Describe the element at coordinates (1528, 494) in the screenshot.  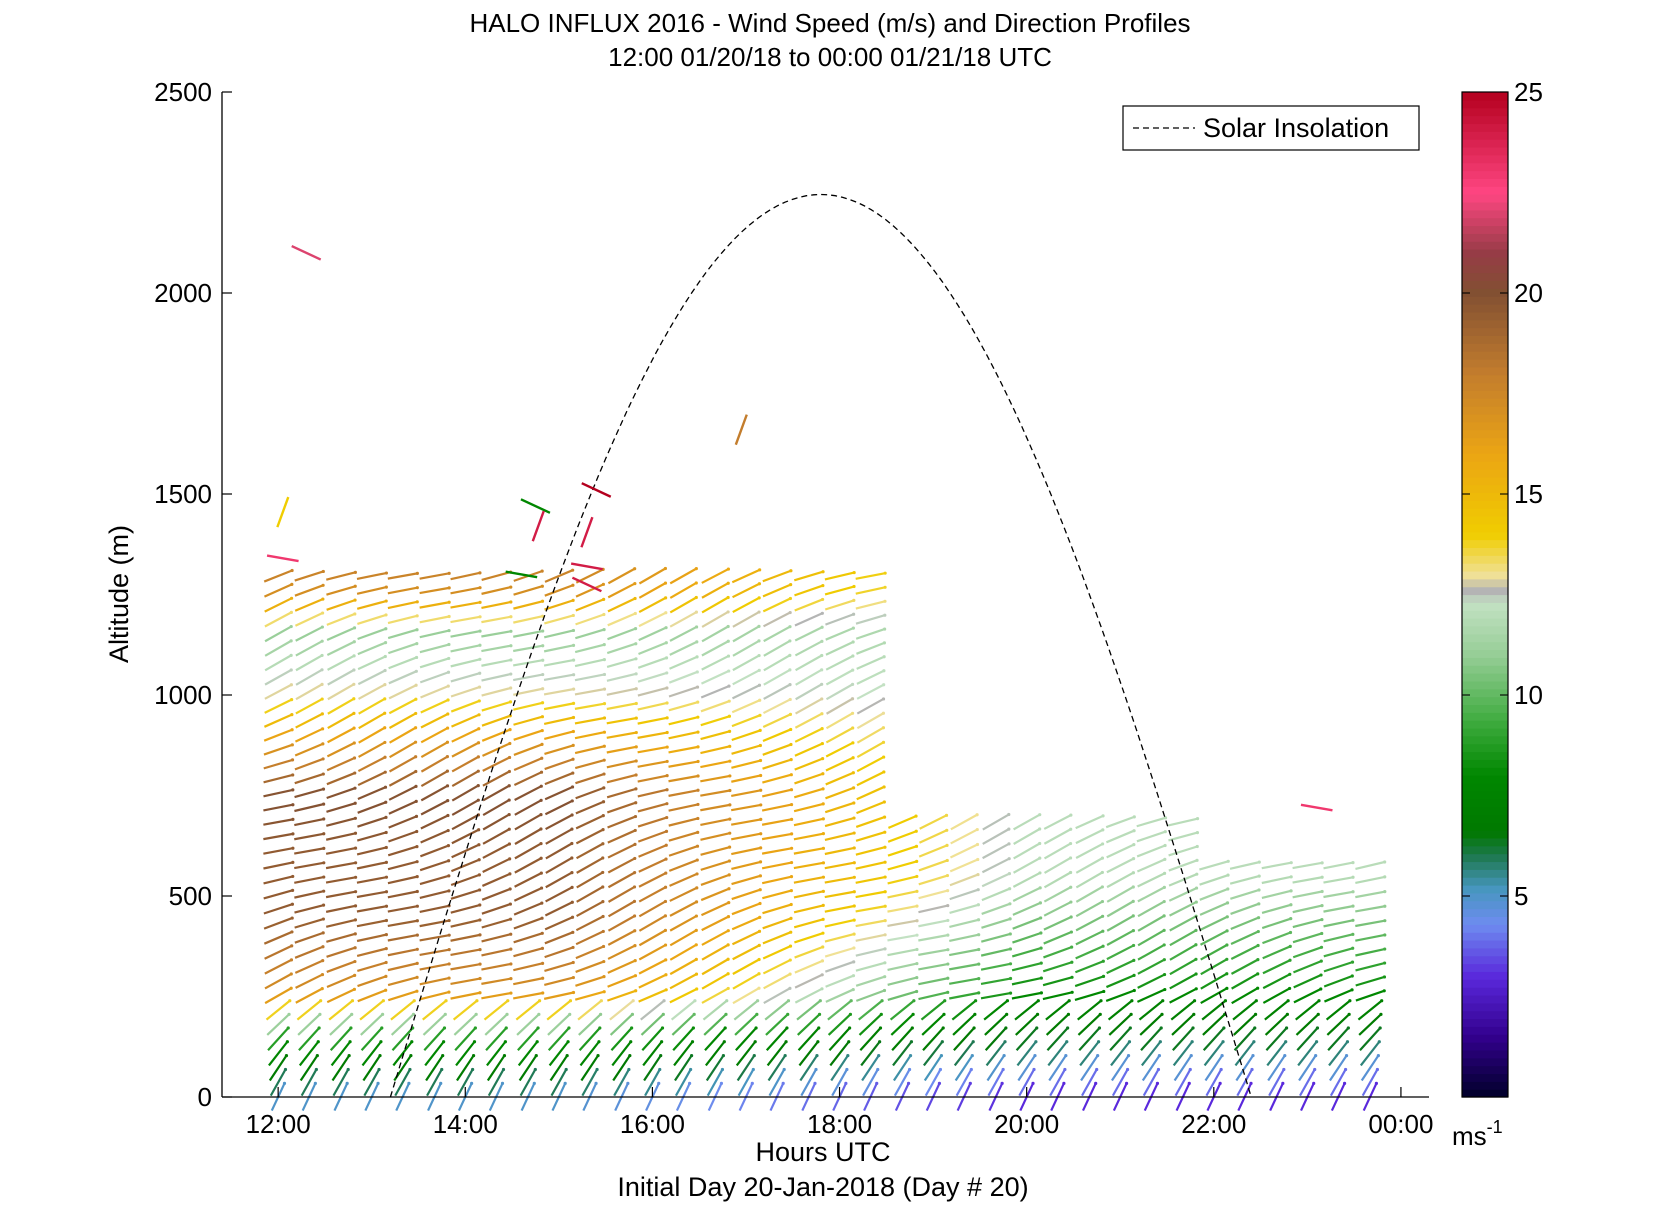
I see `colorbar-tick-label: 15` at that location.